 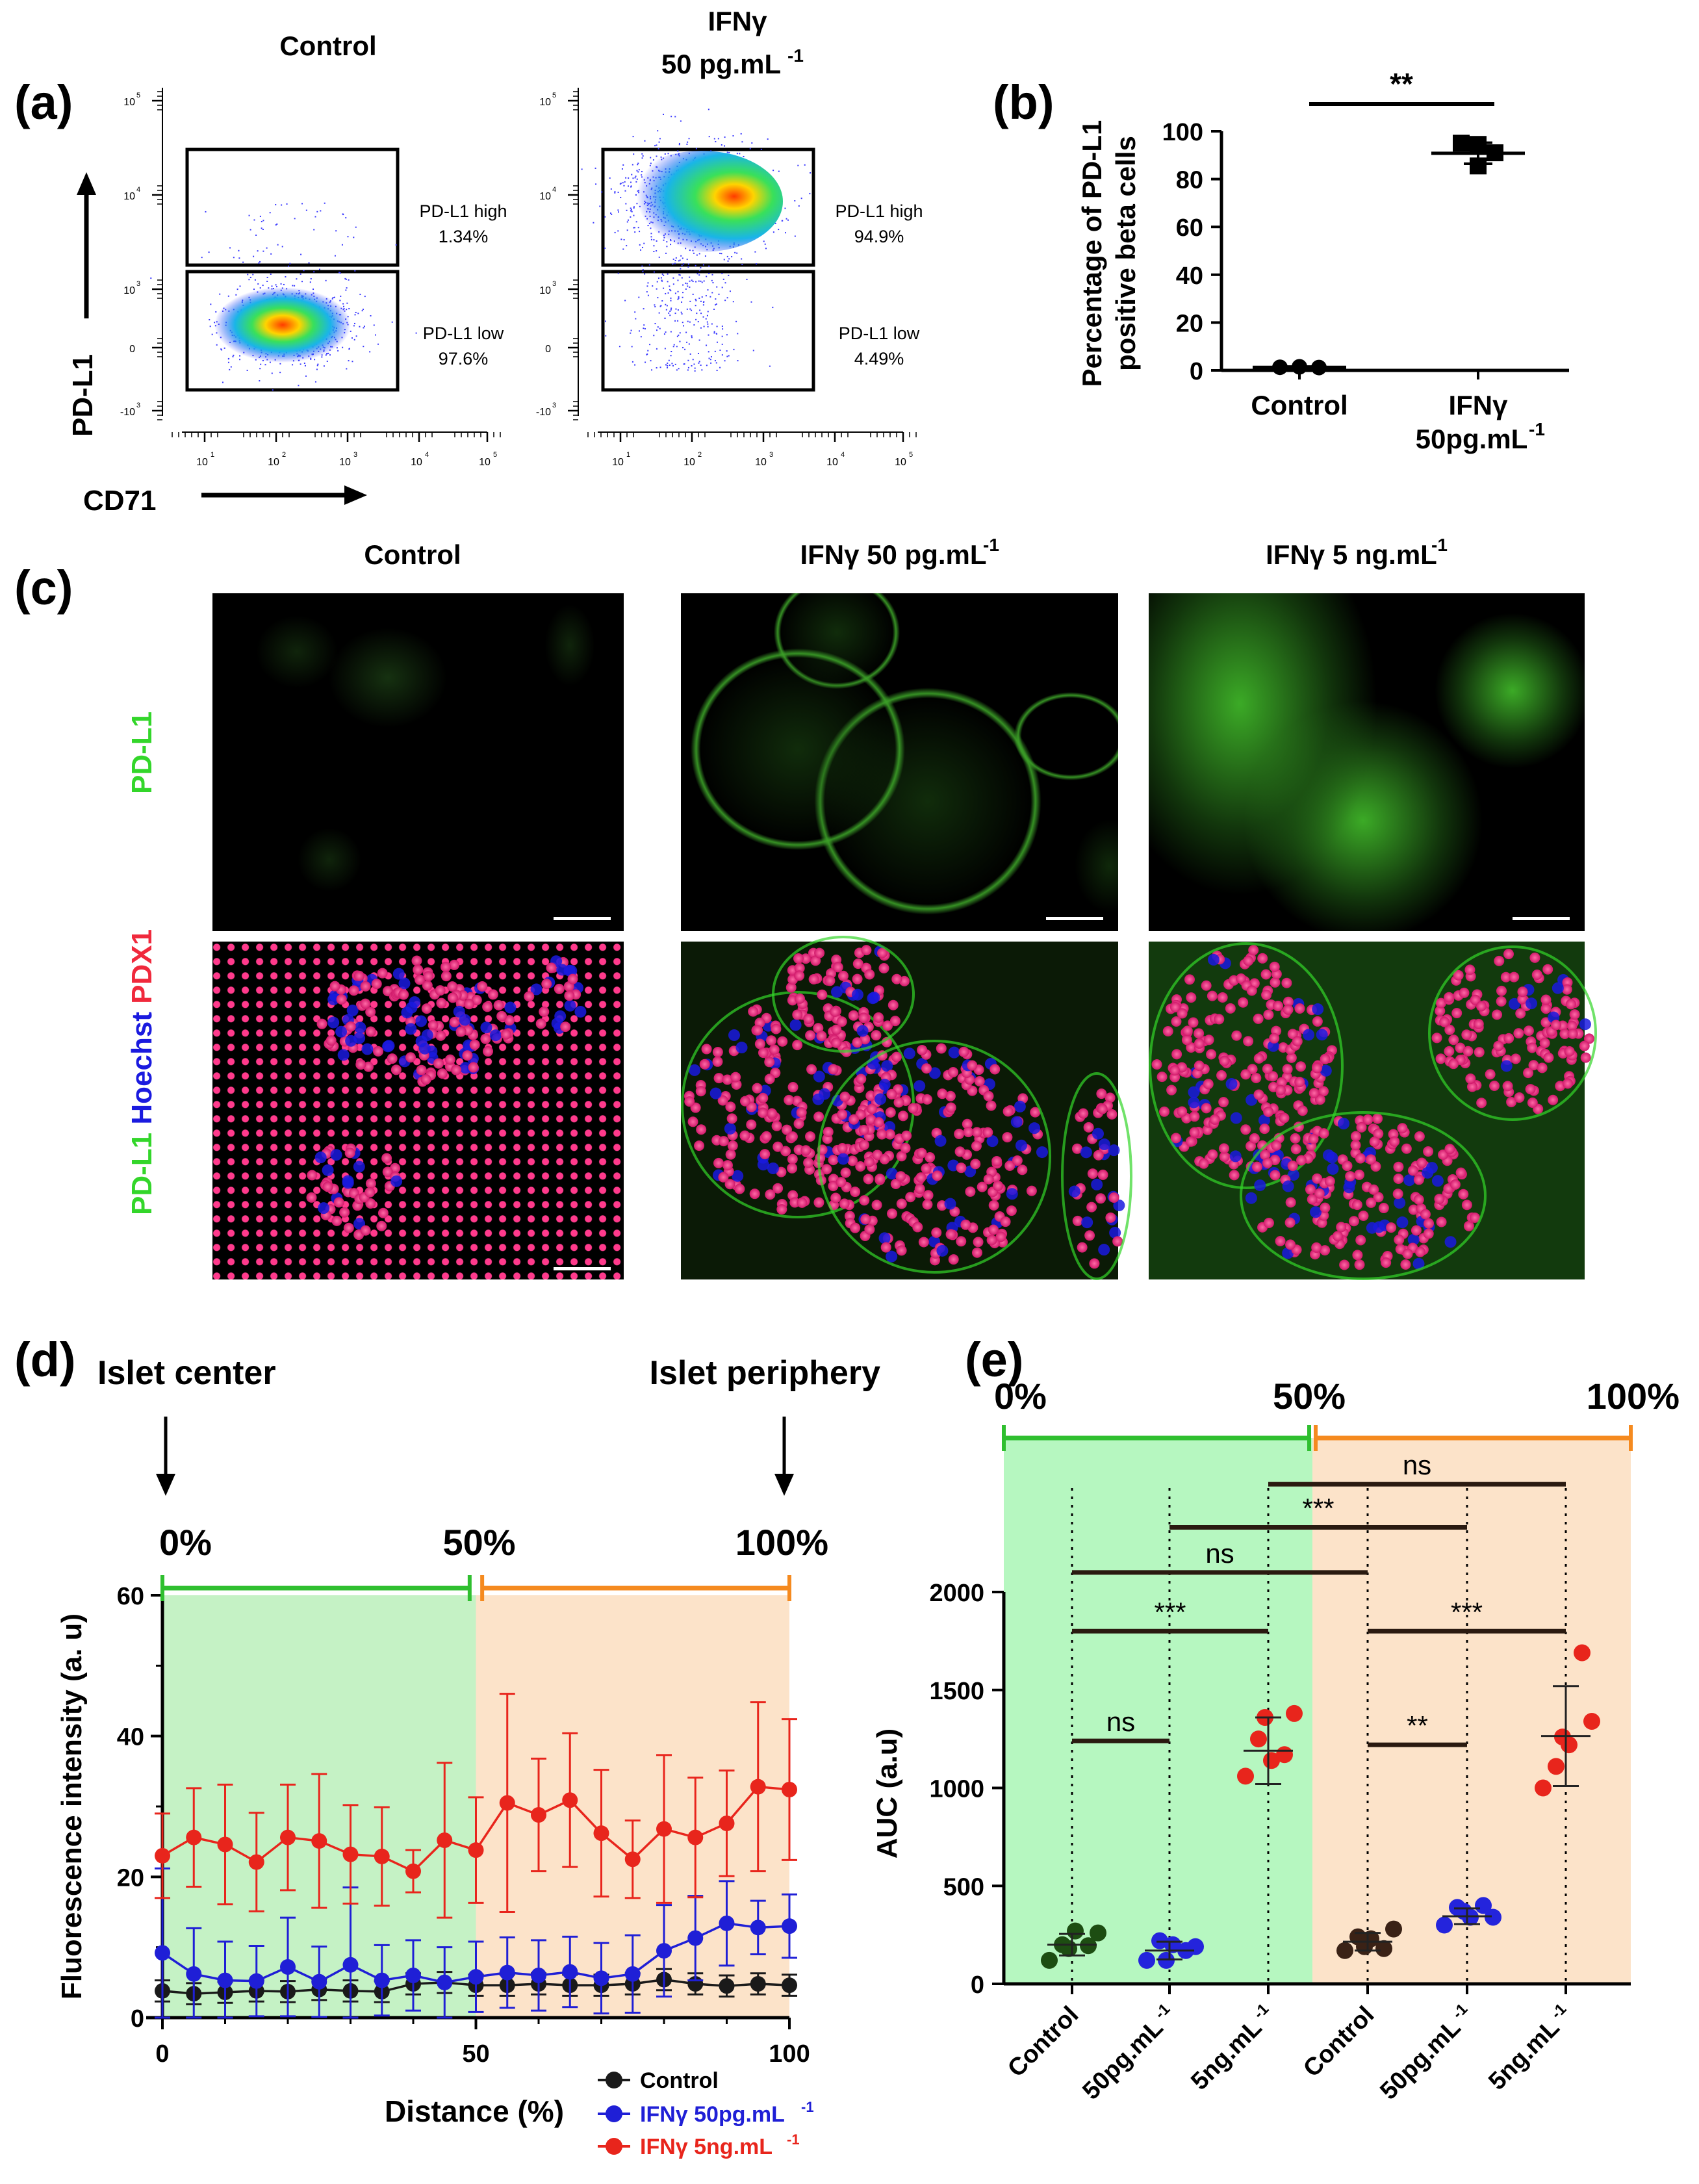 I want to click on d-legend-marker, so click(x=614, y=2113).